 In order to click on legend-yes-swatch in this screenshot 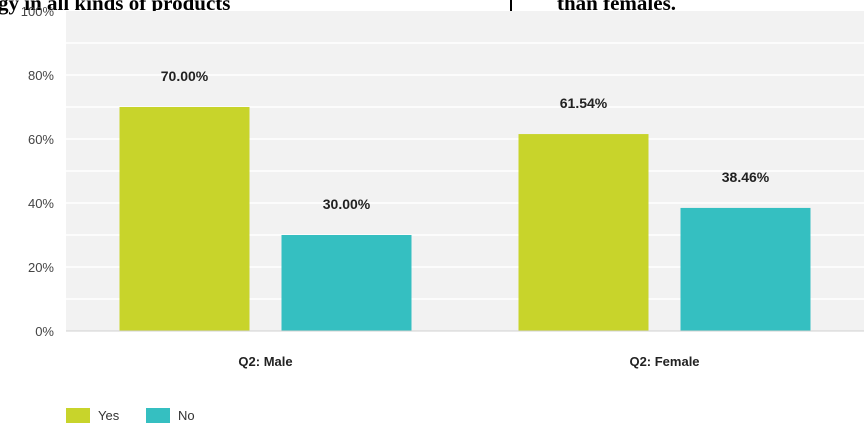, I will do `click(78, 415)`.